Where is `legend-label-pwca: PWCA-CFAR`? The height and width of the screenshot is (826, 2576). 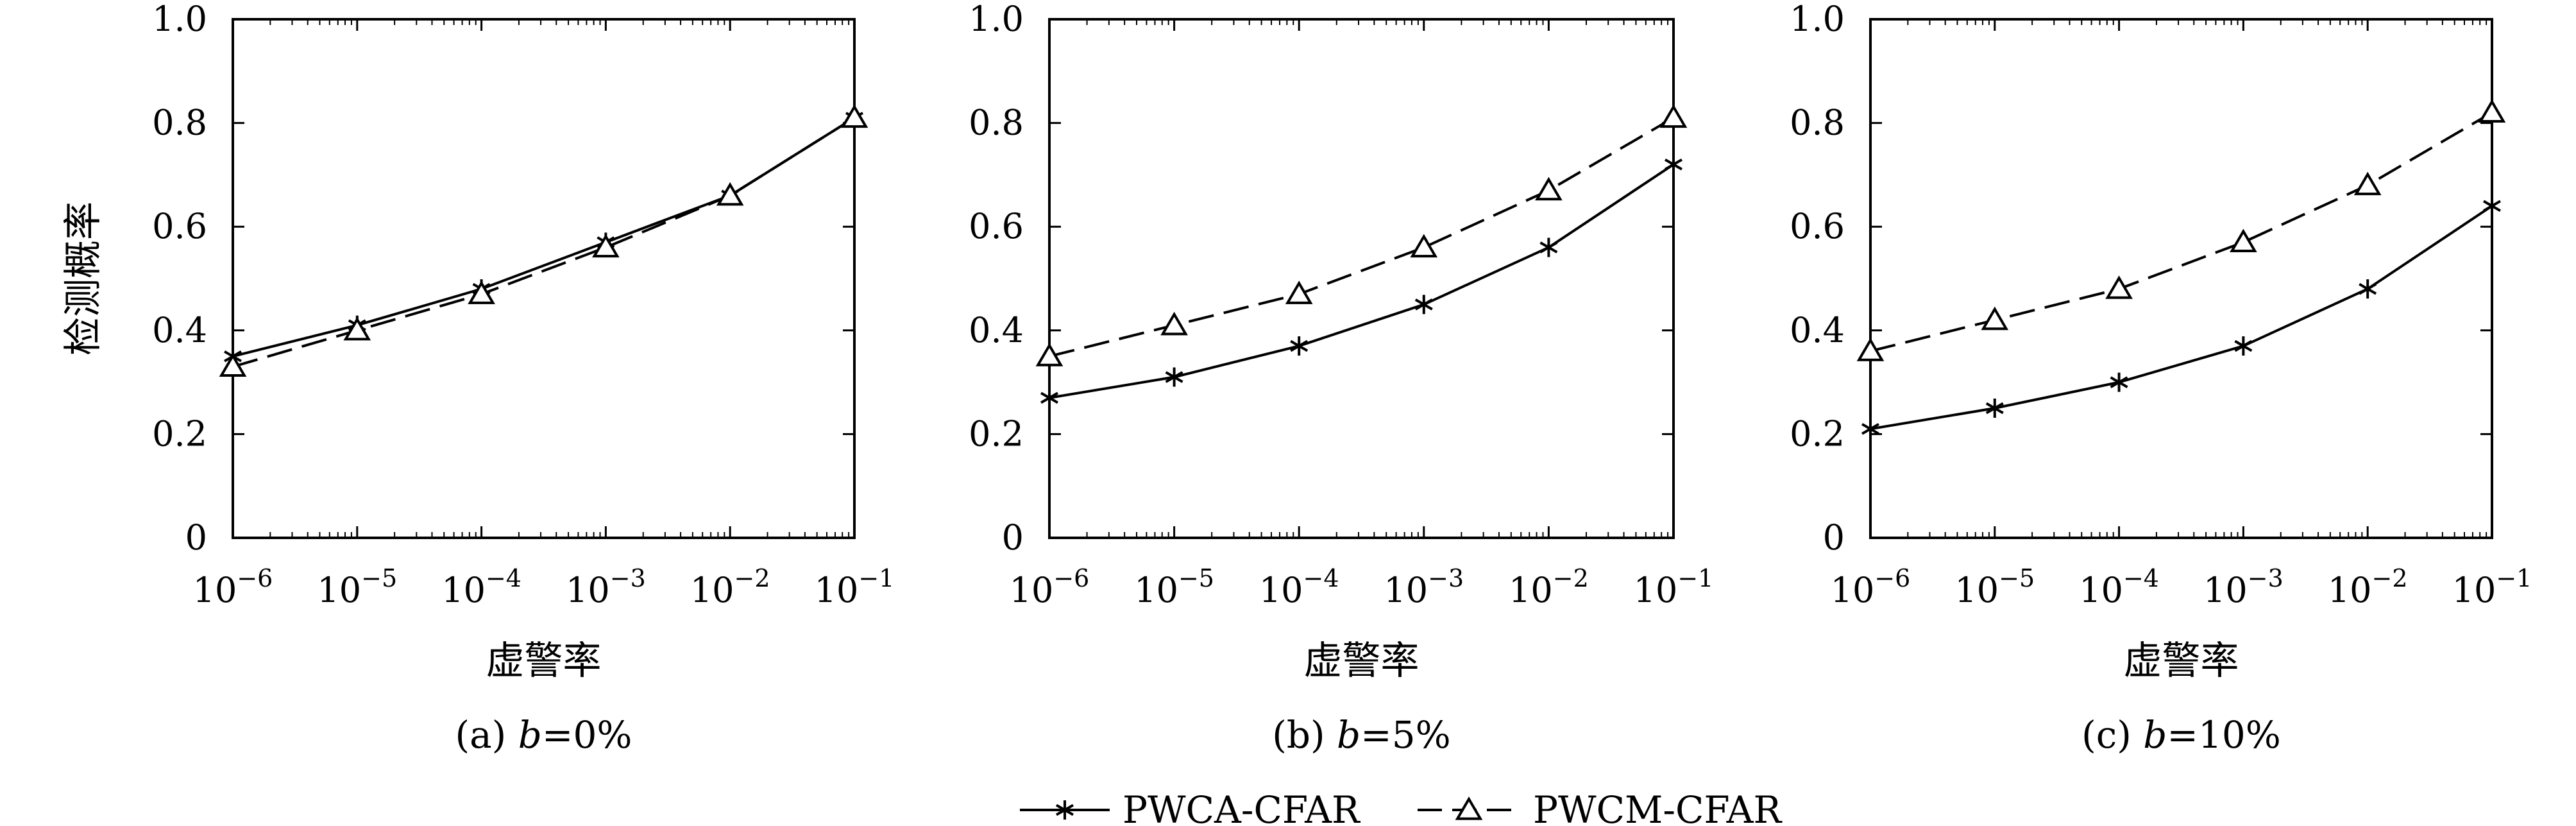
legend-label-pwca: PWCA-CFAR is located at coordinates (1242, 807).